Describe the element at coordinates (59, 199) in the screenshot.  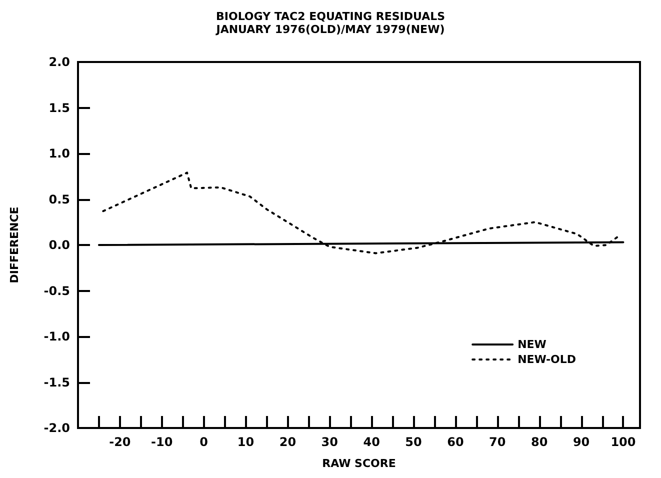
I see `y-tick-label: 0.5` at that location.